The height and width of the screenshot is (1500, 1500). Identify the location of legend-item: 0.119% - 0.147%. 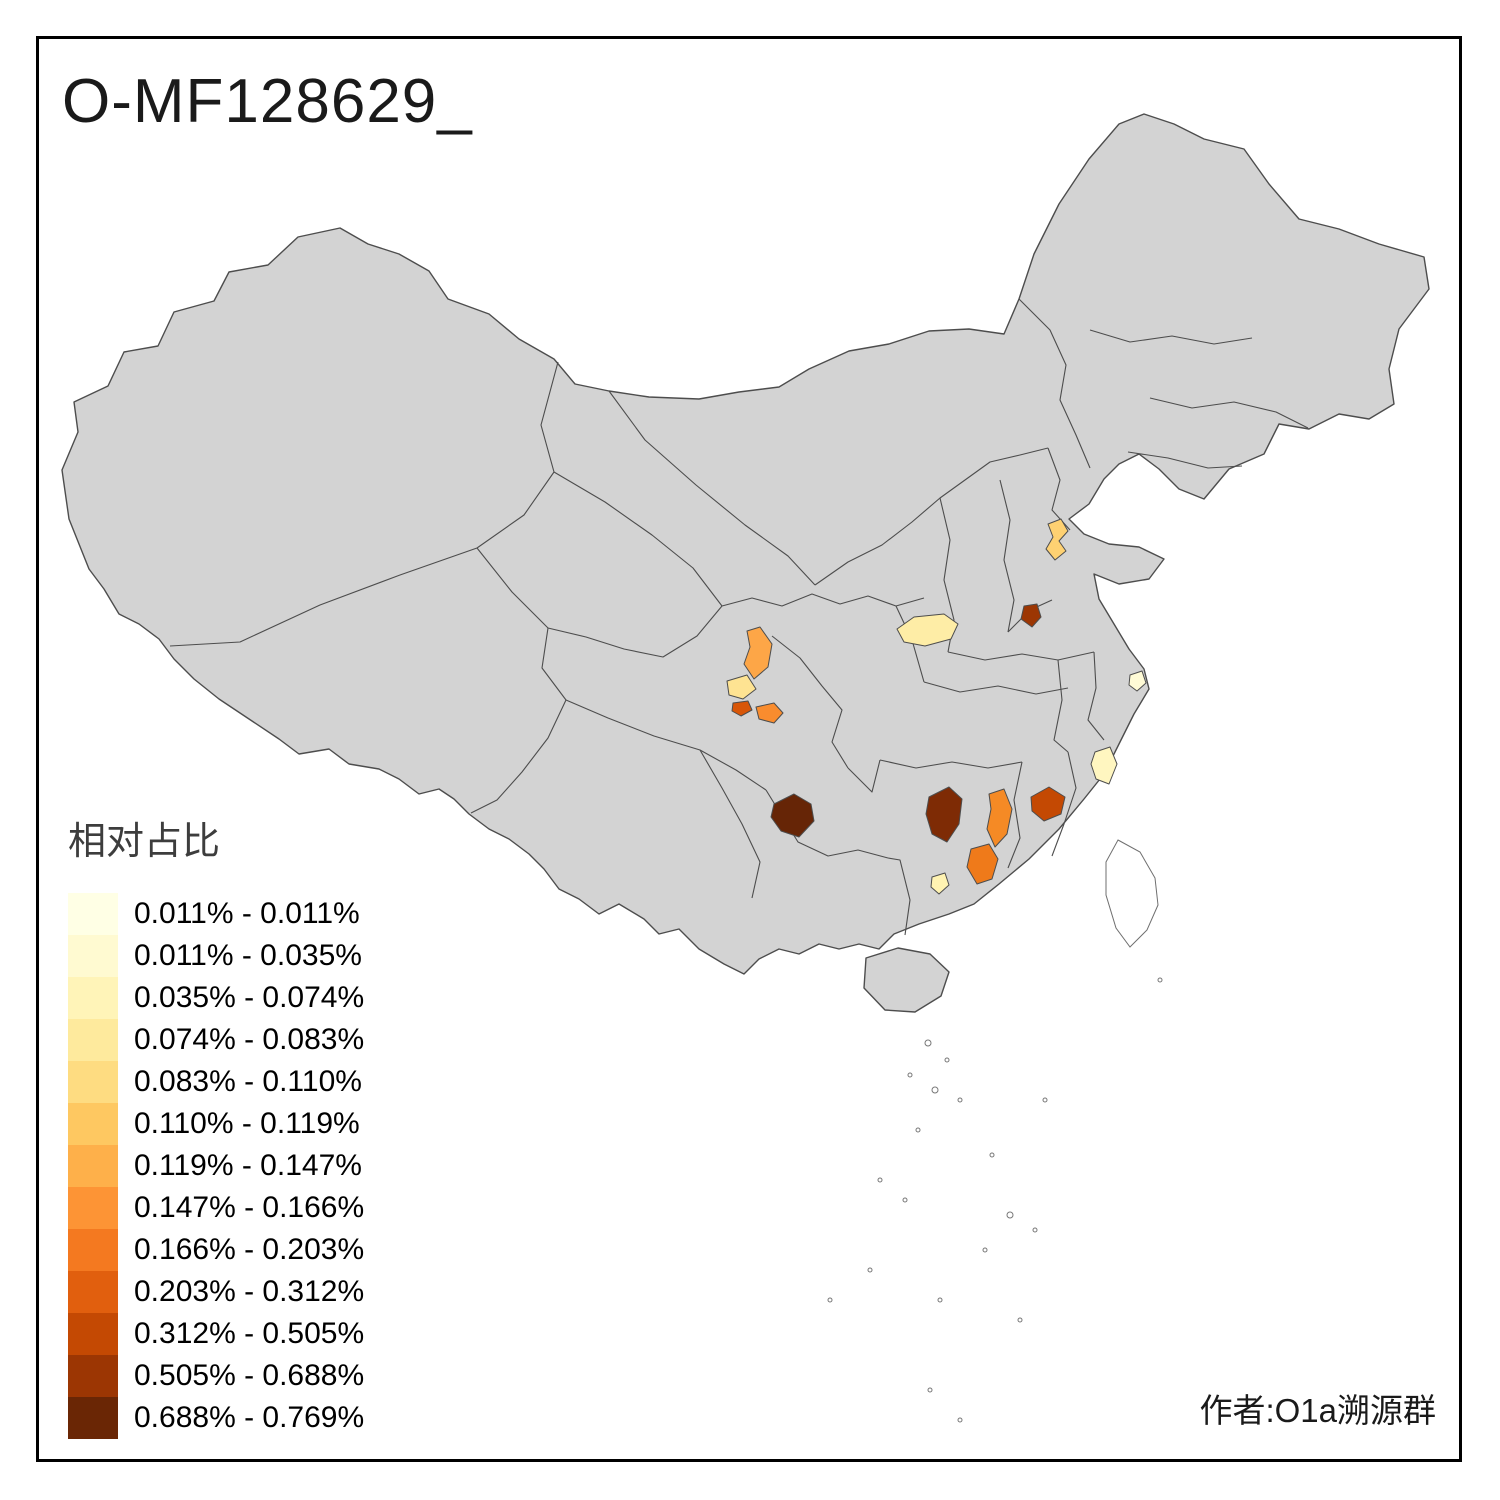
(216, 1166).